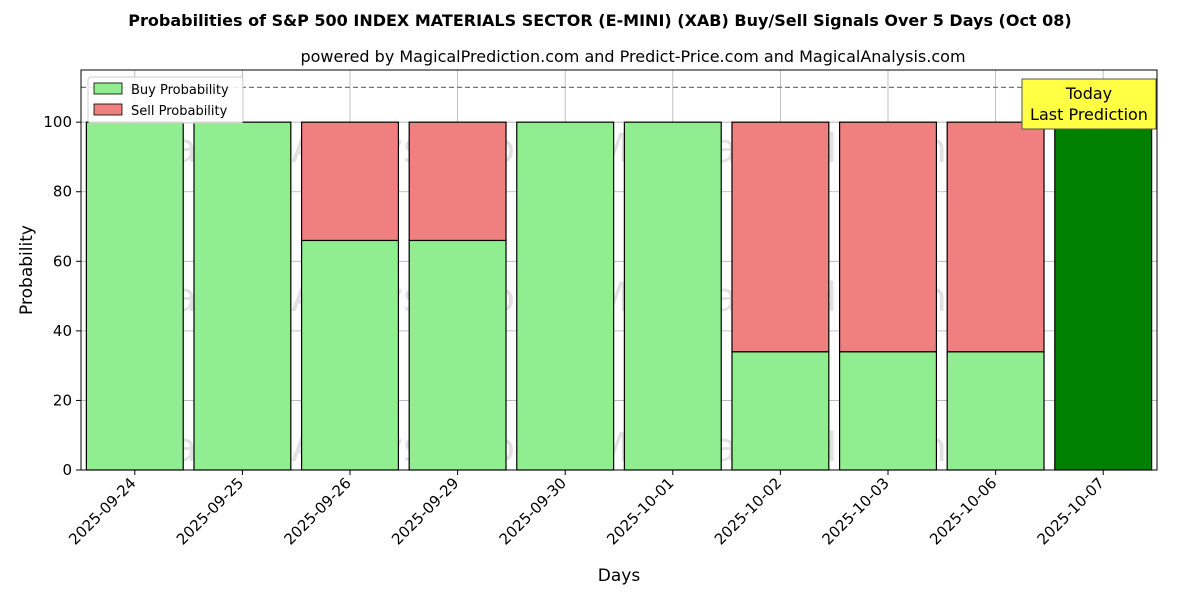 The height and width of the screenshot is (600, 1200). What do you see at coordinates (62, 400) in the screenshot?
I see `y-tick-label: 20` at bounding box center [62, 400].